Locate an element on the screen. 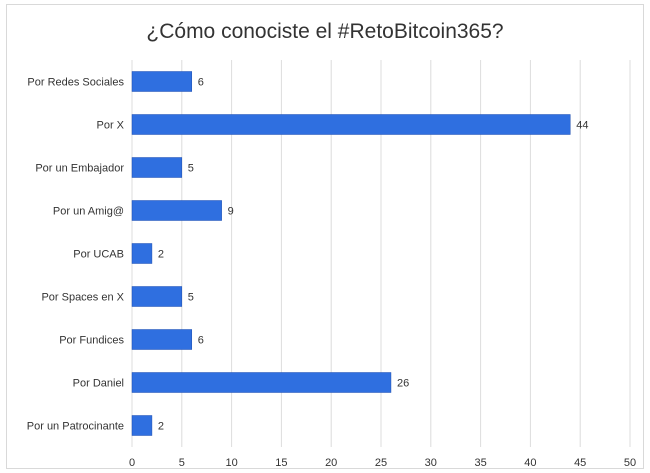 This screenshot has height=473, width=650. data-label: 26 is located at coordinates (403, 384).